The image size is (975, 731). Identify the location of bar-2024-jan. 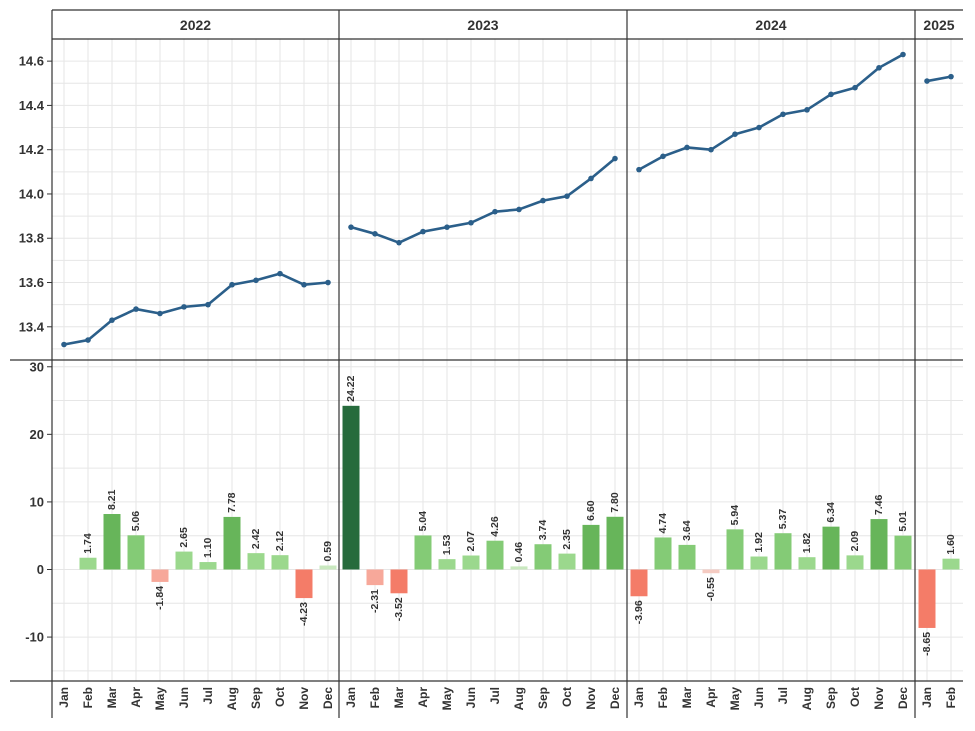
(639, 583).